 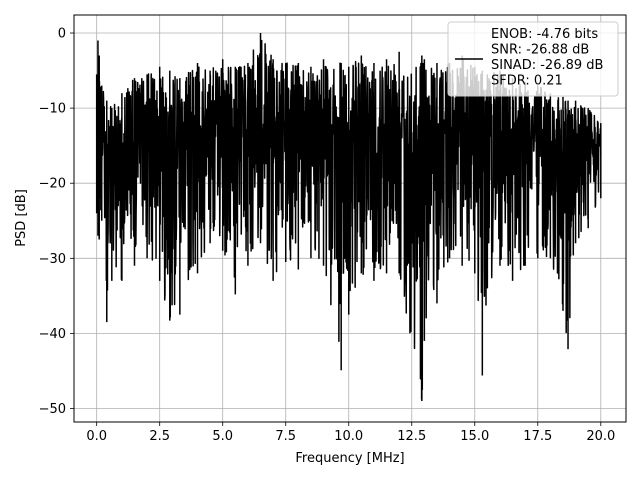 What do you see at coordinates (544, 34) in the screenshot?
I see `legend-line: ENOB: -4.76 bits` at bounding box center [544, 34].